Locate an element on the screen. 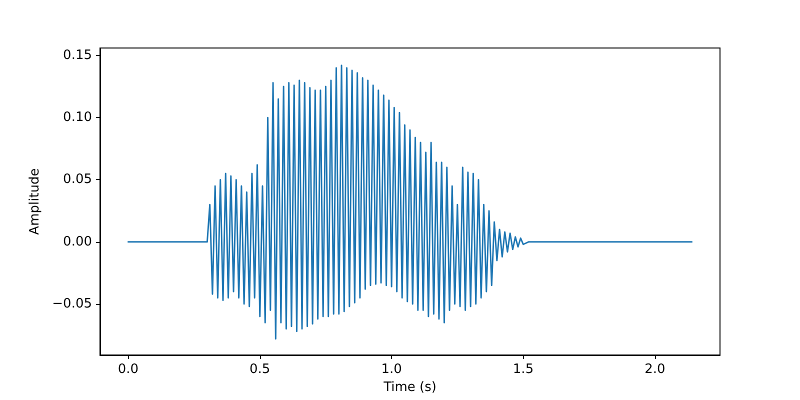  x-tick-label: 1.5 is located at coordinates (523, 369).